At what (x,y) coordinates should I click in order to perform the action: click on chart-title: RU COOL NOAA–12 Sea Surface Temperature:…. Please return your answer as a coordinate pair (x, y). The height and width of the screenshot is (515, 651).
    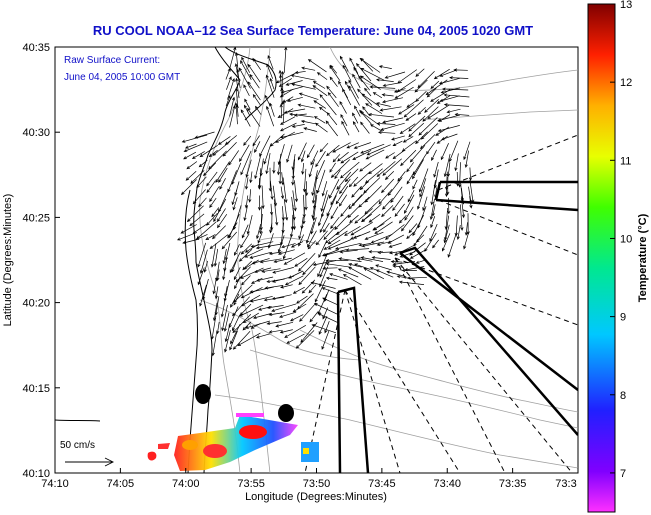
    Looking at the image, I should click on (313, 30).